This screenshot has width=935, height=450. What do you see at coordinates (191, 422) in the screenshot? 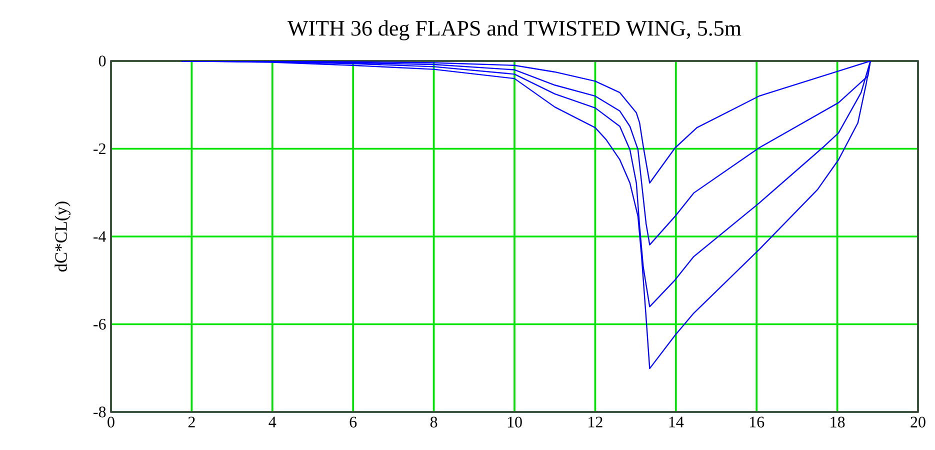
I see `x-tick-label: 2` at bounding box center [191, 422].